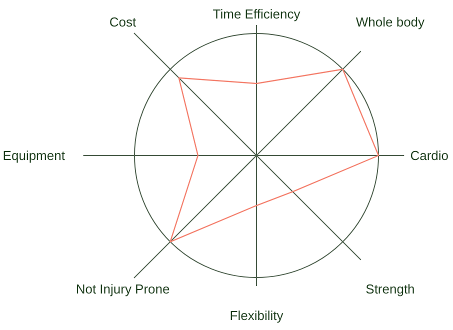 The width and height of the screenshot is (453, 330). Describe the element at coordinates (123, 289) in the screenshot. I see `spoke-label: Not Injury Prone` at that location.